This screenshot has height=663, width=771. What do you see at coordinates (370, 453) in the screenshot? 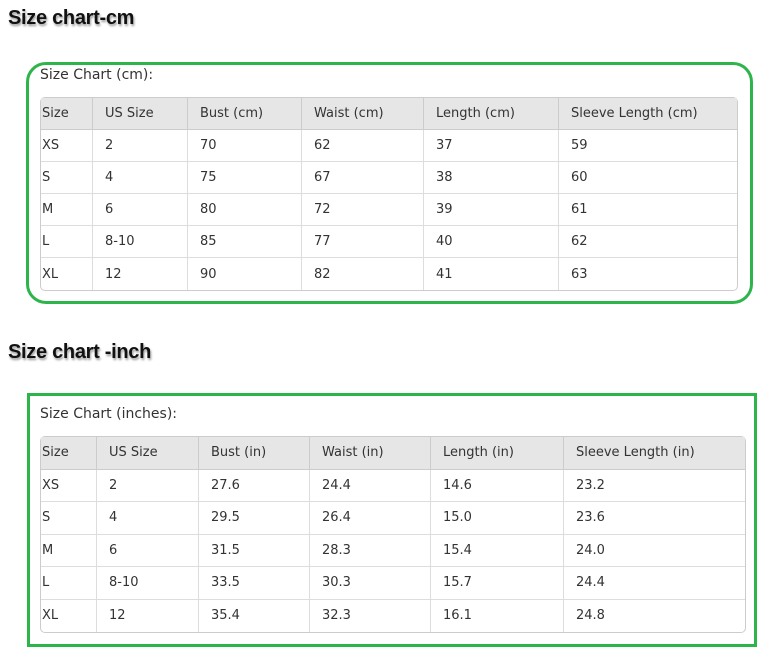
I see `column-header: Waist (in)` at bounding box center [370, 453].